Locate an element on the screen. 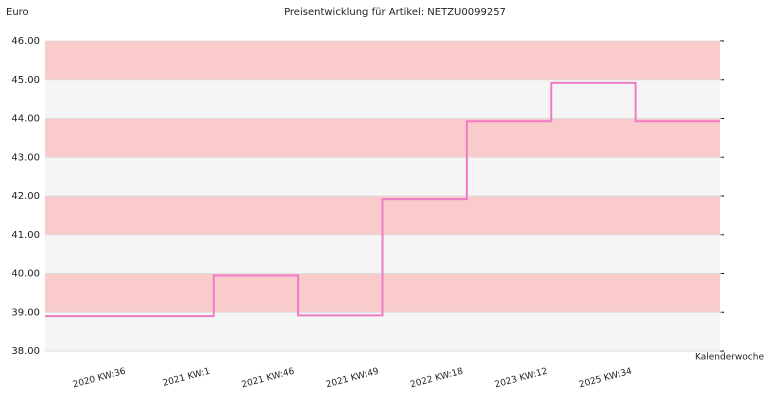  y-tick-label: 38.00 is located at coordinates (25, 351).